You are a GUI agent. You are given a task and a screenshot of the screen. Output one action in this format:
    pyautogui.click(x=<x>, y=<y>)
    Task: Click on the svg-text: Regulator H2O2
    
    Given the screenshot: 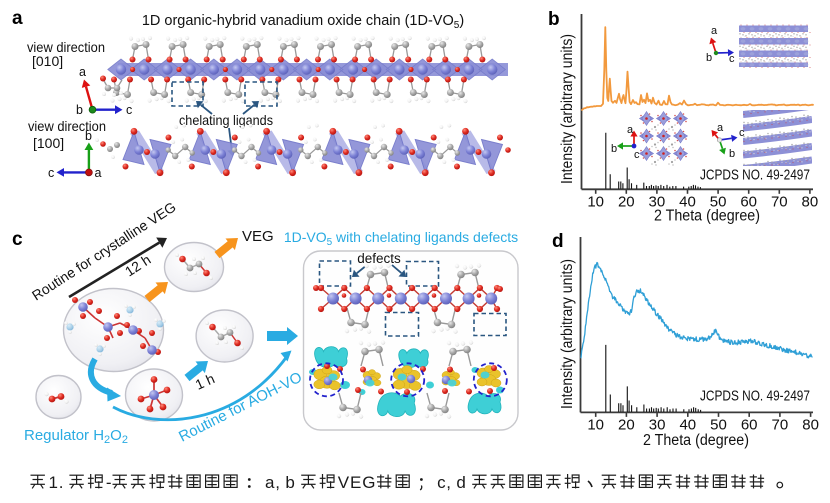 What is the action you would take?
    pyautogui.click(x=76, y=436)
    